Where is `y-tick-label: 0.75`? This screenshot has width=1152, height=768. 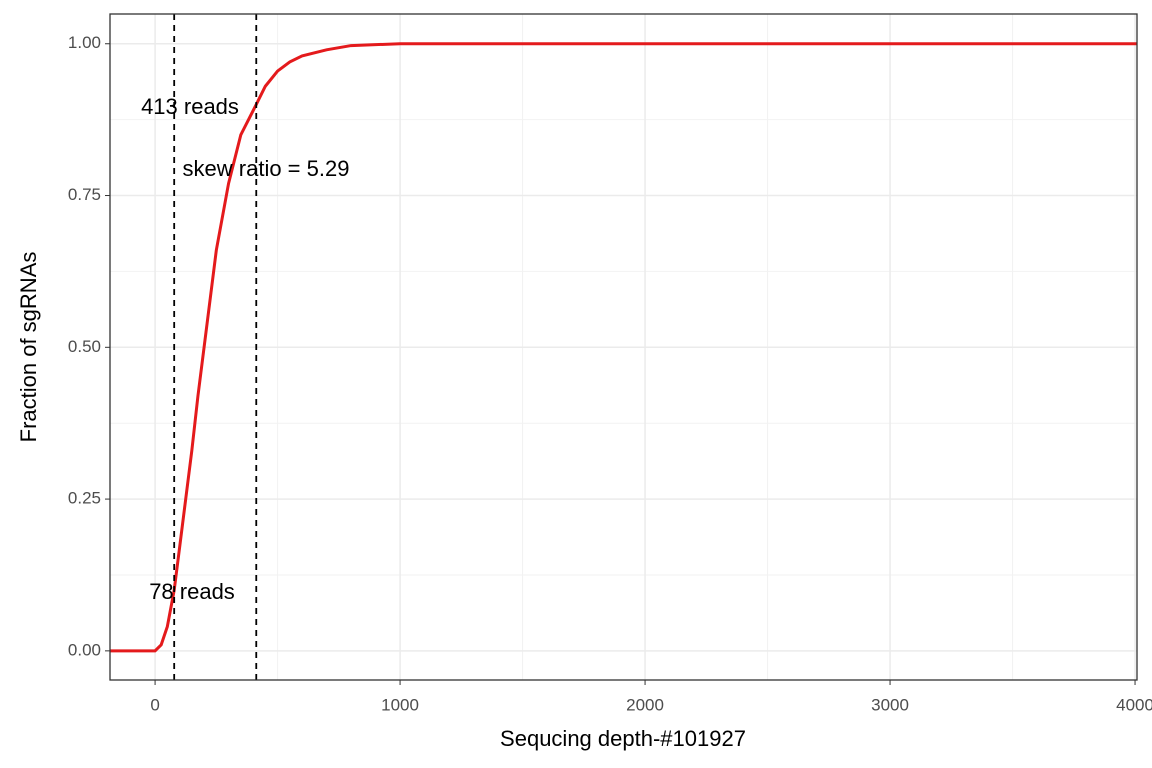 y-tick-label: 0.75 is located at coordinates (84, 194).